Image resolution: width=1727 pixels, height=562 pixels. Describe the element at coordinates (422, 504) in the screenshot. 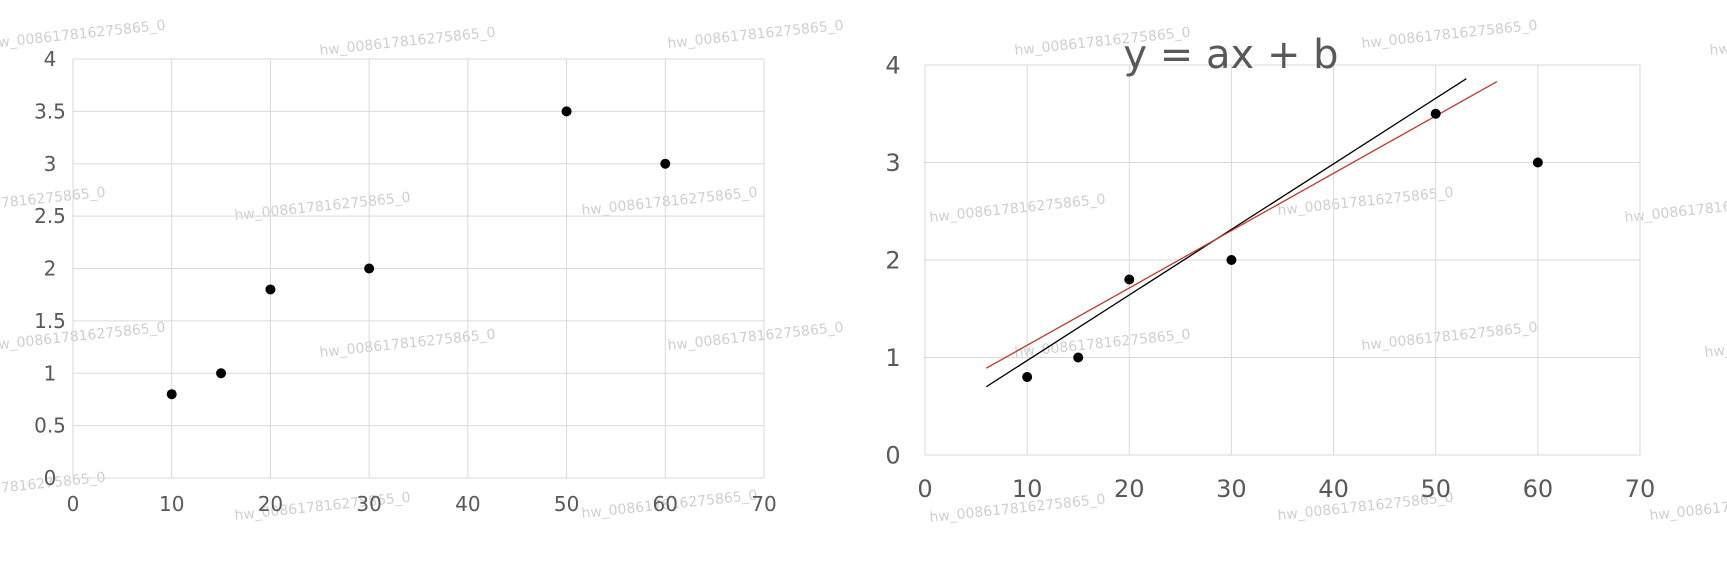

I see `chart-1-x-tick-labels: 0 10 20 30 40 50 60 70` at that location.